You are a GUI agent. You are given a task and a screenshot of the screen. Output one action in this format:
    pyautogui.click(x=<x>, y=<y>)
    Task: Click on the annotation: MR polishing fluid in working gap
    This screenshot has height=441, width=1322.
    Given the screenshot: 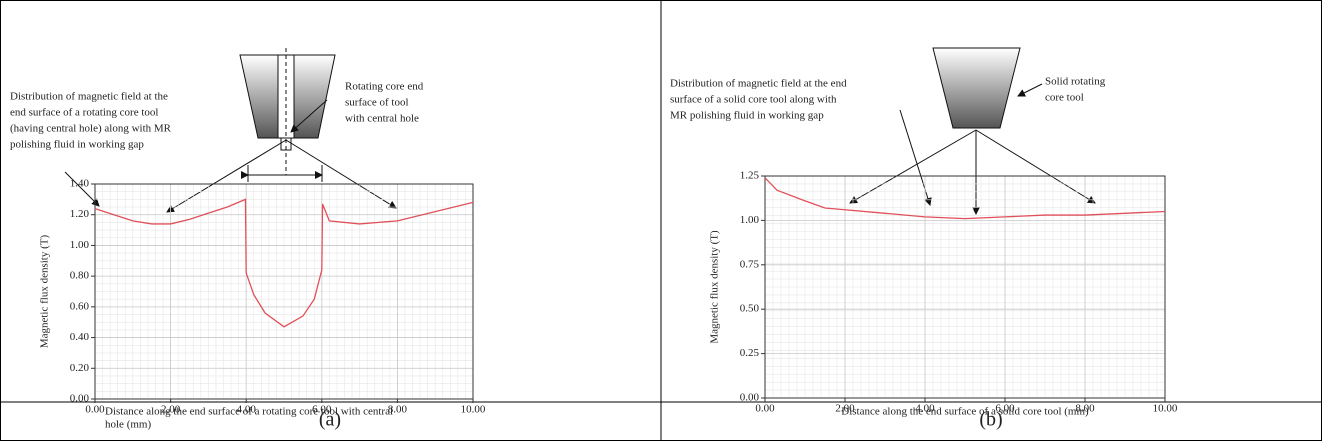 What is the action you would take?
    pyautogui.click(x=747, y=116)
    